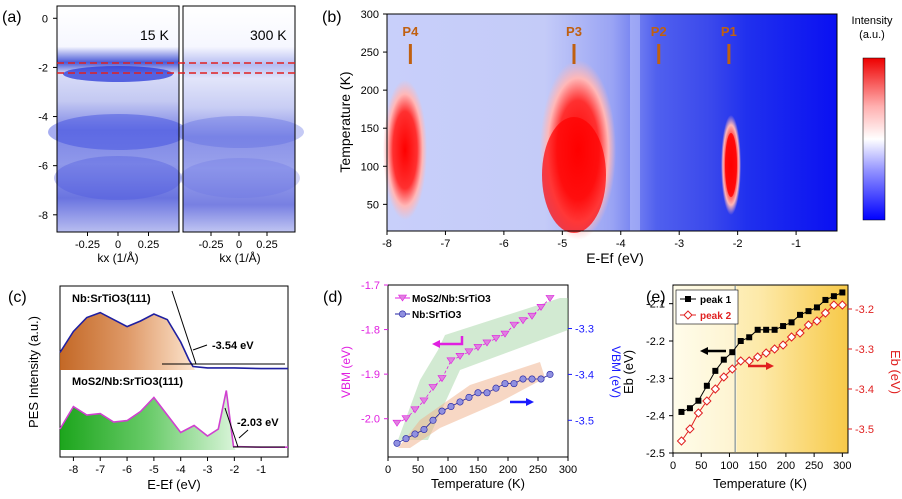 This screenshot has width=902, height=499. I want to click on panel-e-plot, so click(762, 369).